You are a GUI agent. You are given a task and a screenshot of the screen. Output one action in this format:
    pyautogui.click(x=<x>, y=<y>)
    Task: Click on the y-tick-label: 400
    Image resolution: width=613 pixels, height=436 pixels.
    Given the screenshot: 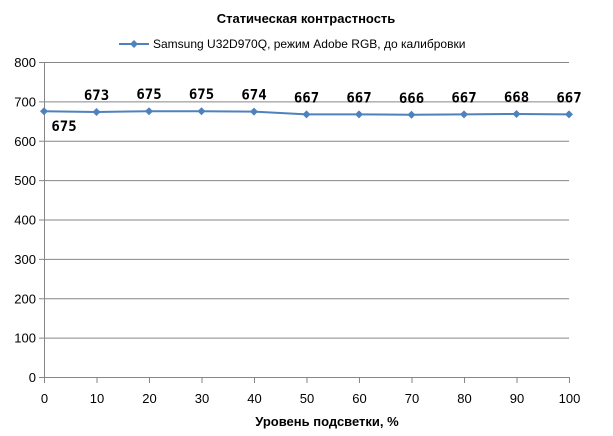 What is the action you would take?
    pyautogui.click(x=25, y=220)
    